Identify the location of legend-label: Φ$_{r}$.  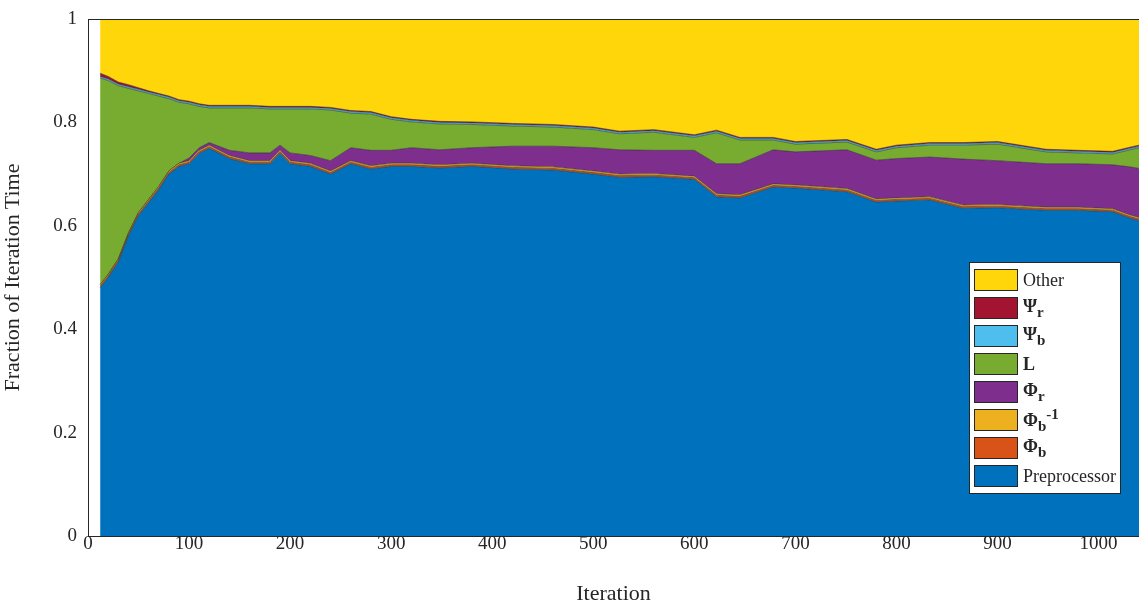
(1034, 392).